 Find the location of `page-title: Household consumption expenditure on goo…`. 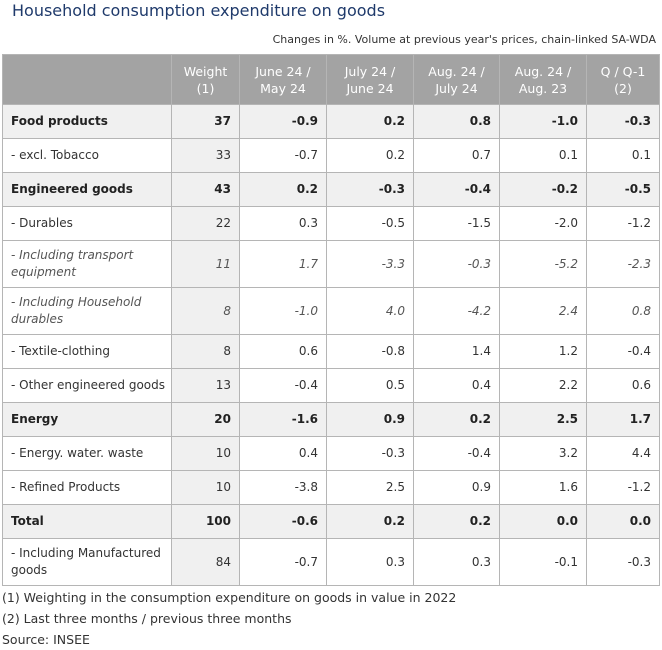

page-title: Household consumption expenditure on goo… is located at coordinates (199, 10).